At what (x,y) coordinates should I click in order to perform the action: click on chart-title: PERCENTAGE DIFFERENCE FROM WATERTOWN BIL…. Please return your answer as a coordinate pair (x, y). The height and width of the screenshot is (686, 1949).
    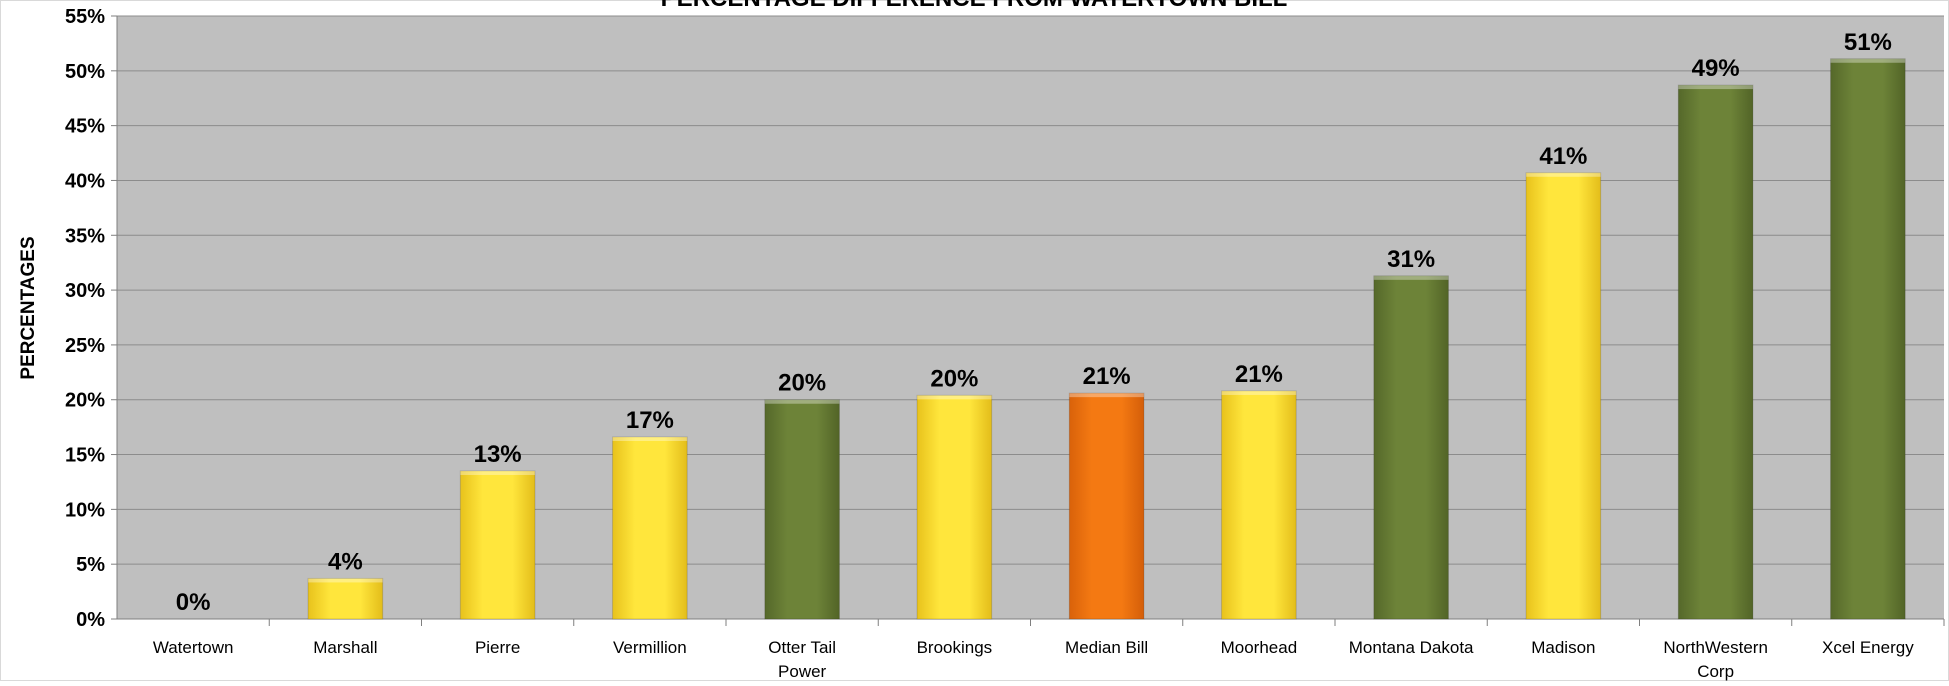
    Looking at the image, I should click on (974, 6).